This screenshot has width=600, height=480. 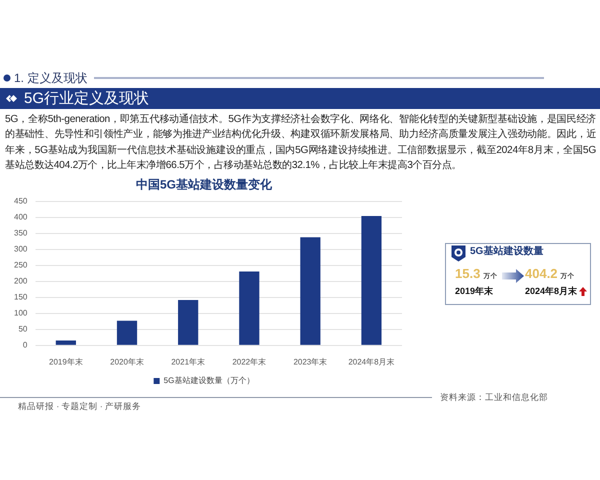 I want to click on x-tick-label: 2023年末, so click(x=310, y=361).